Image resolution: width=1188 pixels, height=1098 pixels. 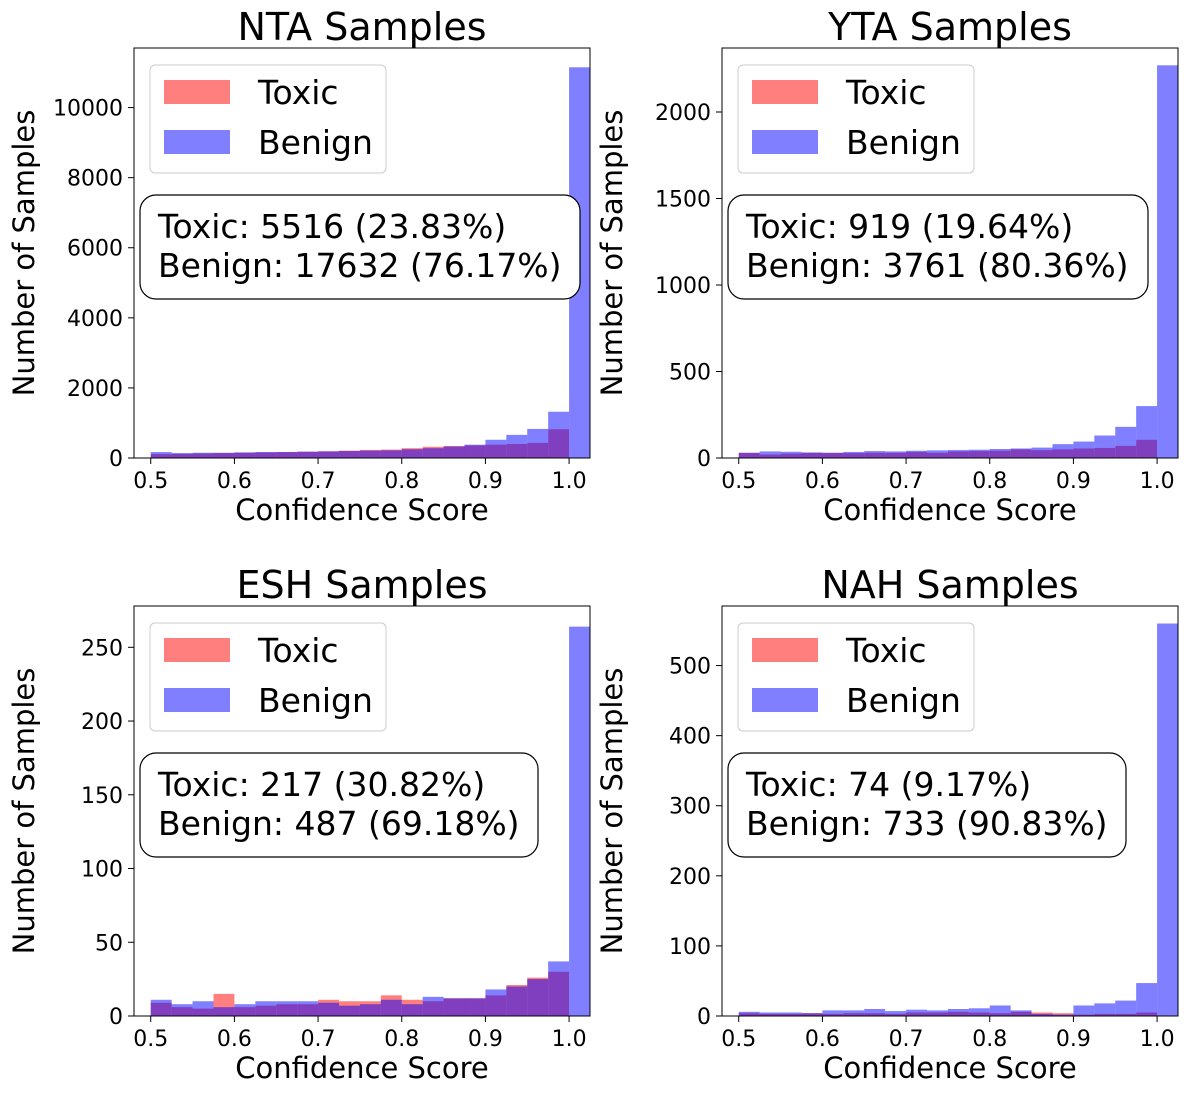 I want to click on annotation-box, so click(x=927, y=805).